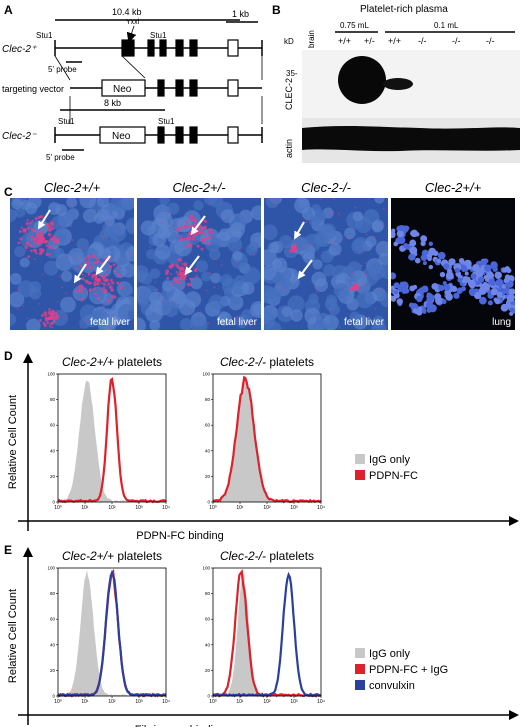 This screenshot has height=727, width=520. Describe the element at coordinates (422, 41) in the screenshot. I see `genotype-label: -/-` at that location.